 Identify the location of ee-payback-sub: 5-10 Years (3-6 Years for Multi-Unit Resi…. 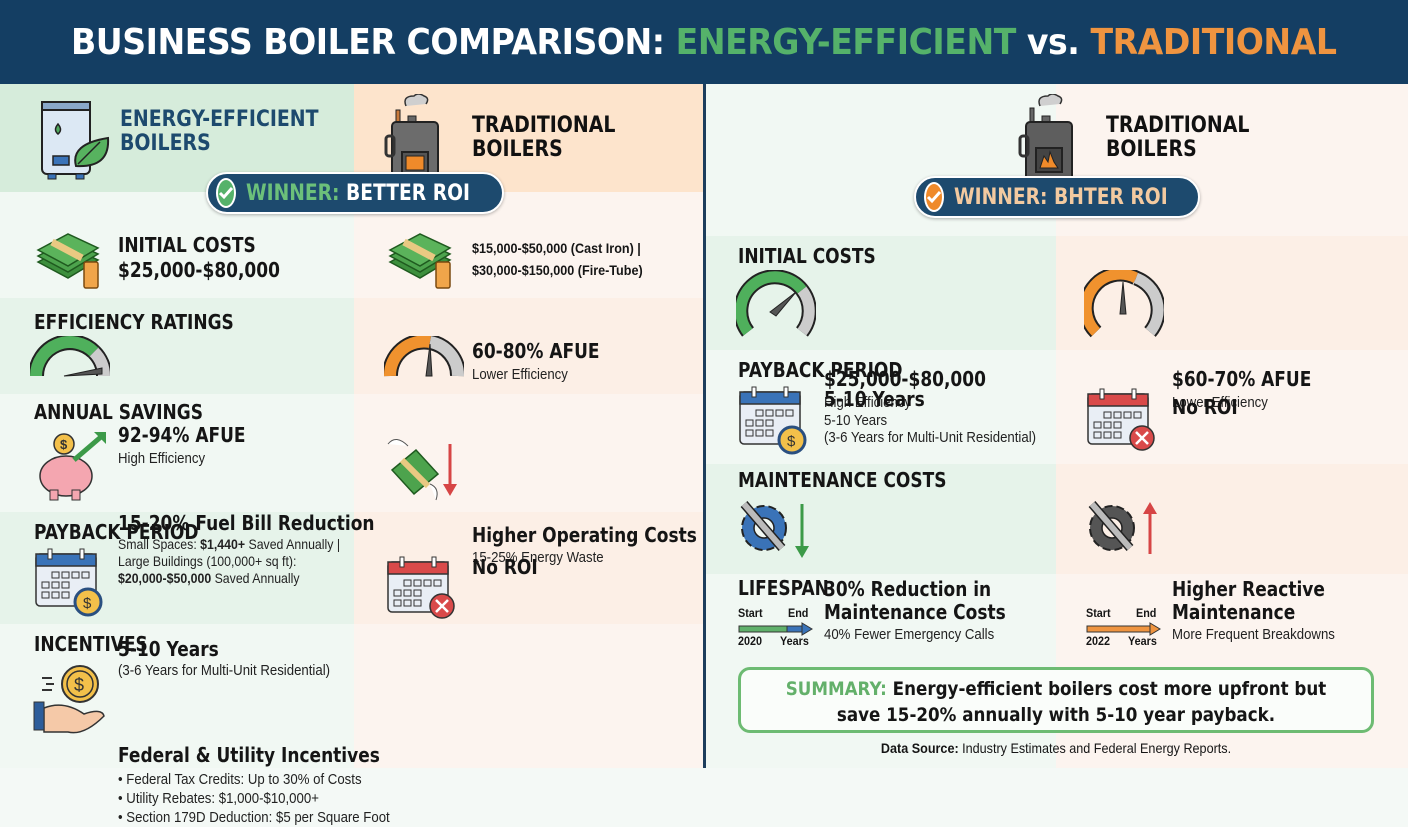
(930, 429).